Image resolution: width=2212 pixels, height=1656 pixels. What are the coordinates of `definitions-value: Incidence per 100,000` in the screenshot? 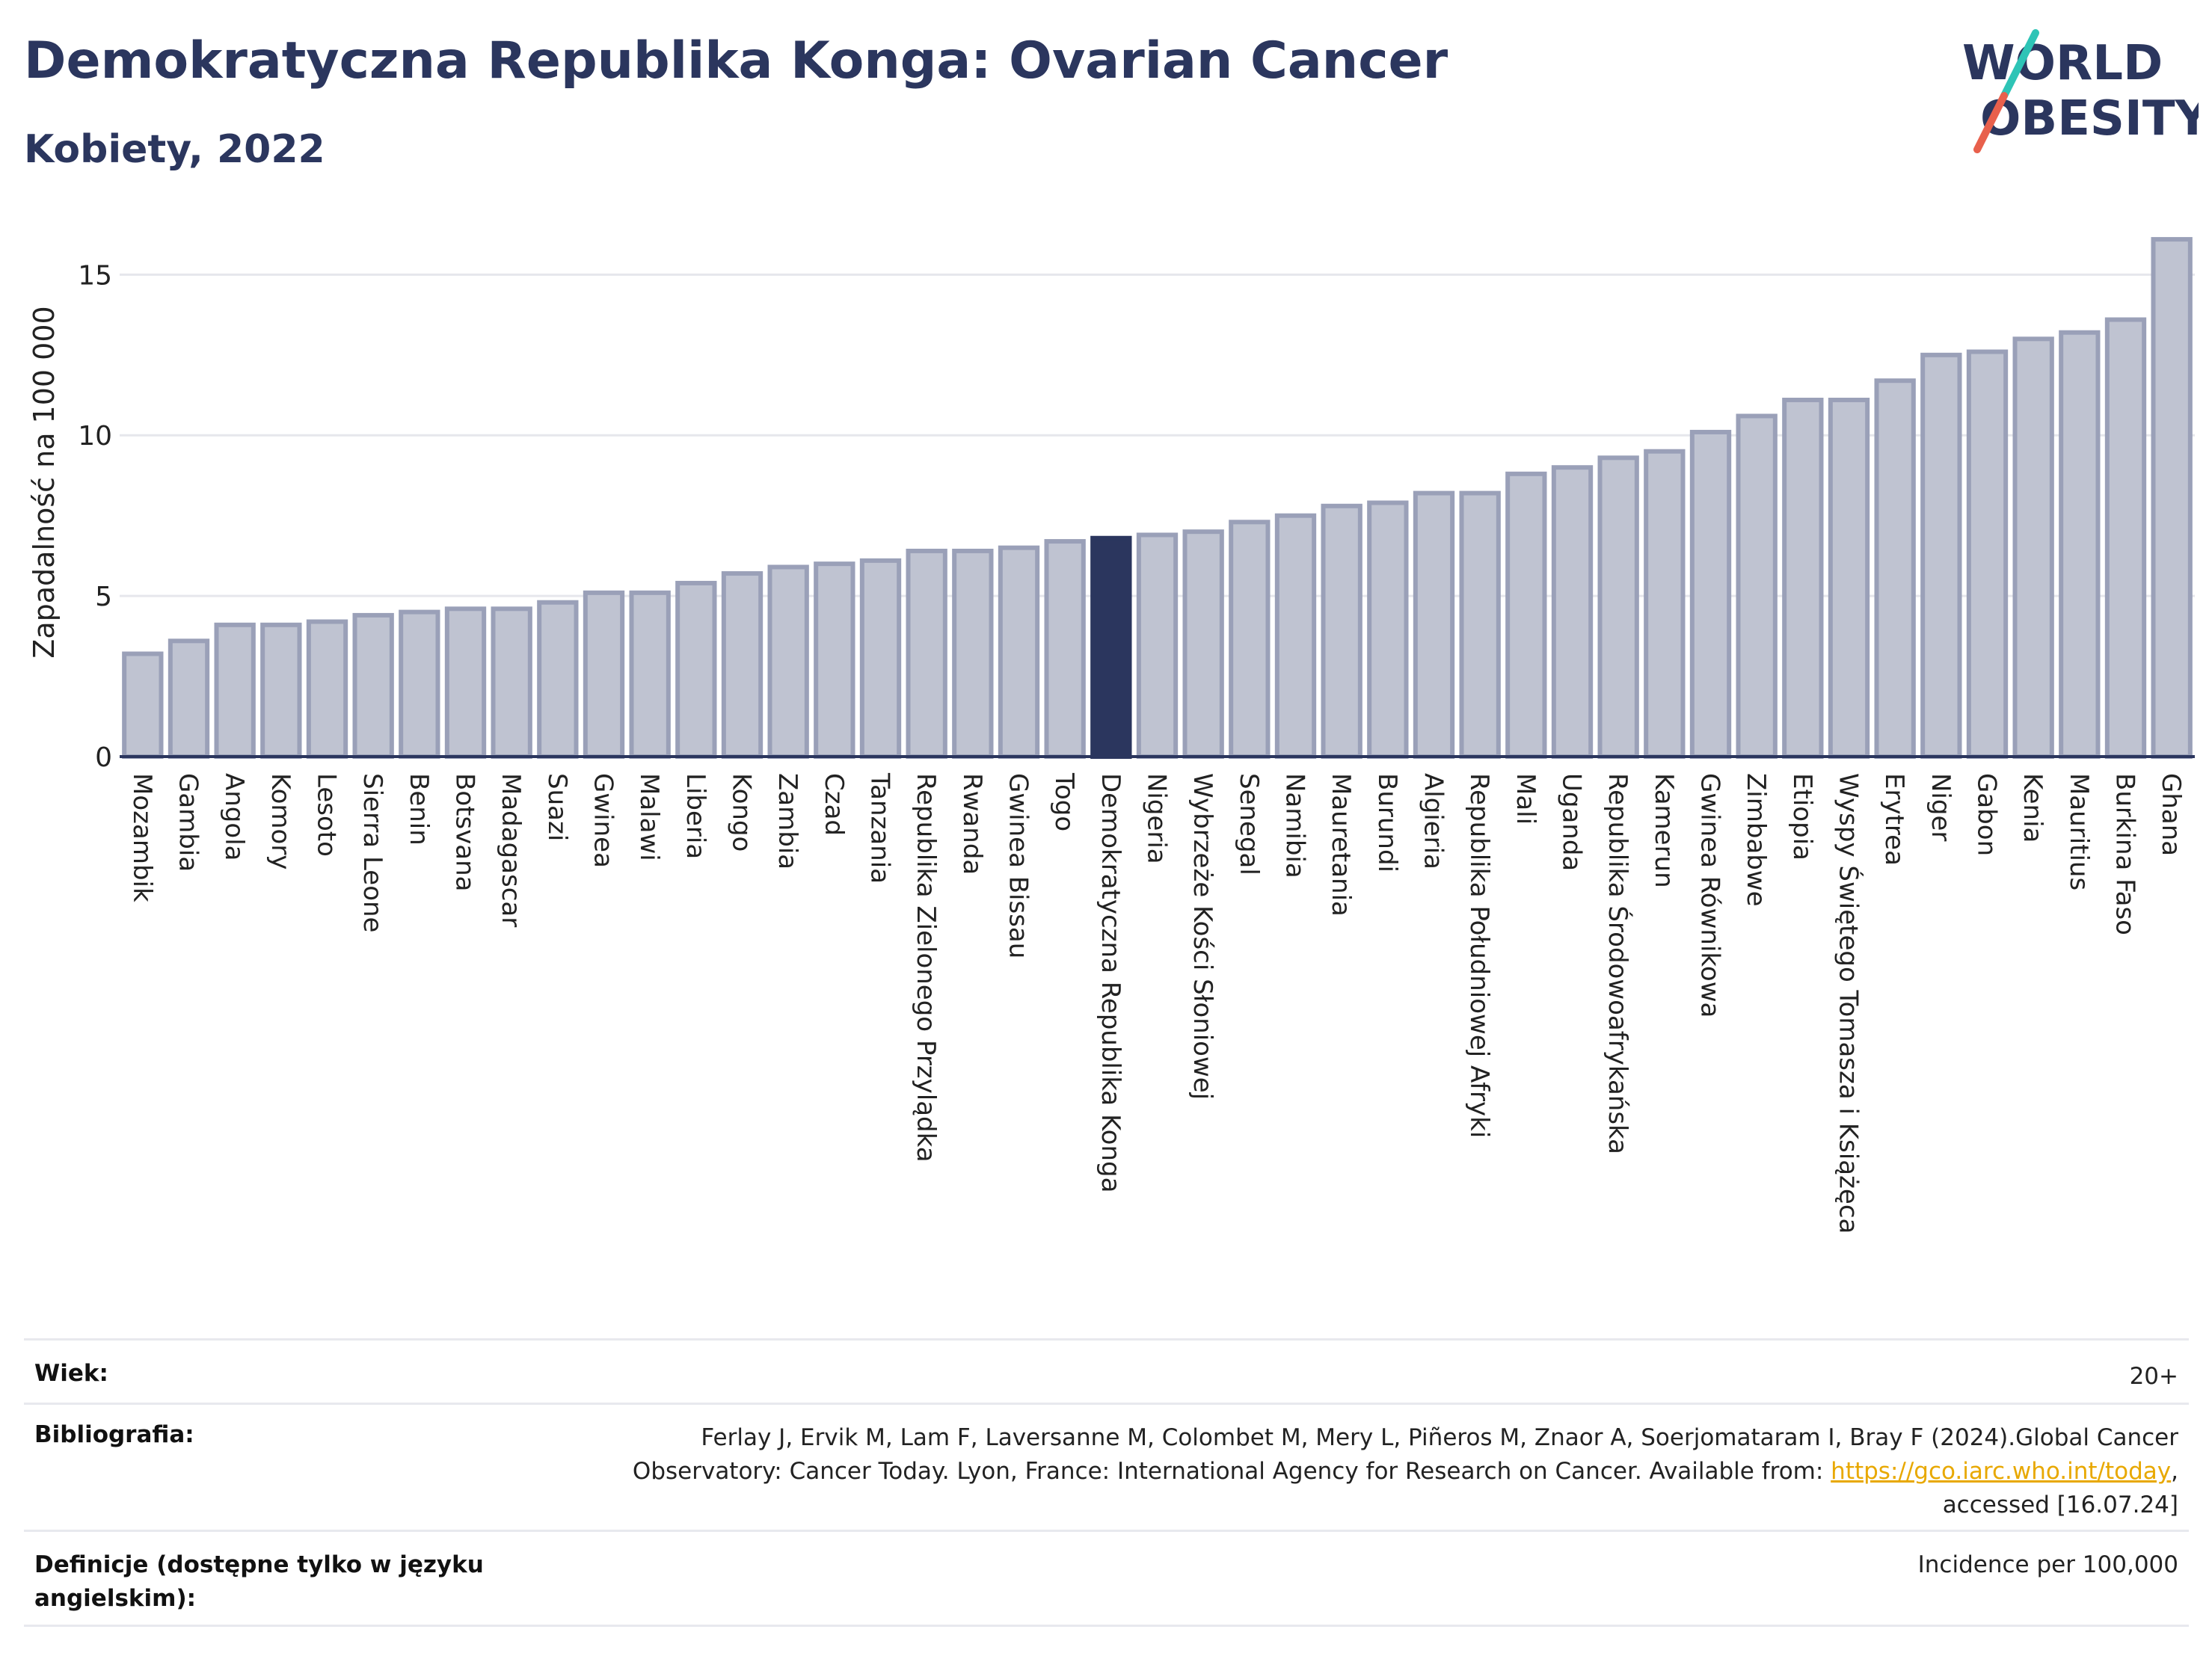 It's located at (2047, 1565).